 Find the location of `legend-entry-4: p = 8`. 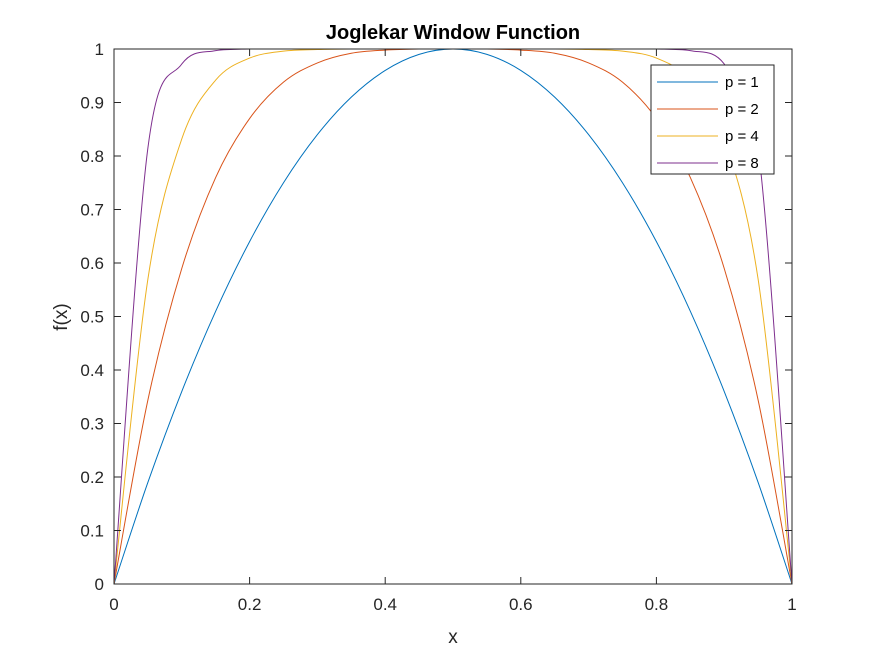

legend-entry-4: p = 8 is located at coordinates (708, 163).